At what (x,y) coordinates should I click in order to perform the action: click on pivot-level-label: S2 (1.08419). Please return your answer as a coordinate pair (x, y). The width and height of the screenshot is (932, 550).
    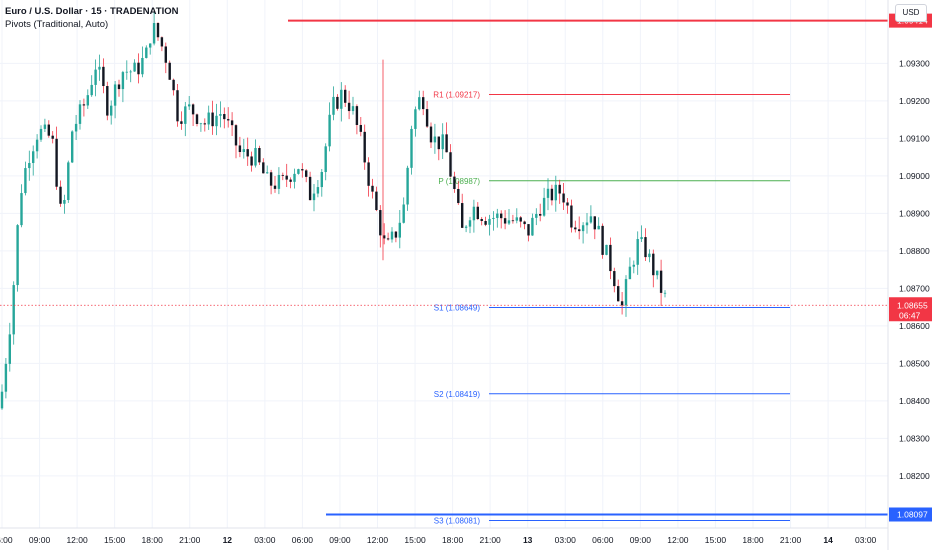
    Looking at the image, I should click on (457, 394).